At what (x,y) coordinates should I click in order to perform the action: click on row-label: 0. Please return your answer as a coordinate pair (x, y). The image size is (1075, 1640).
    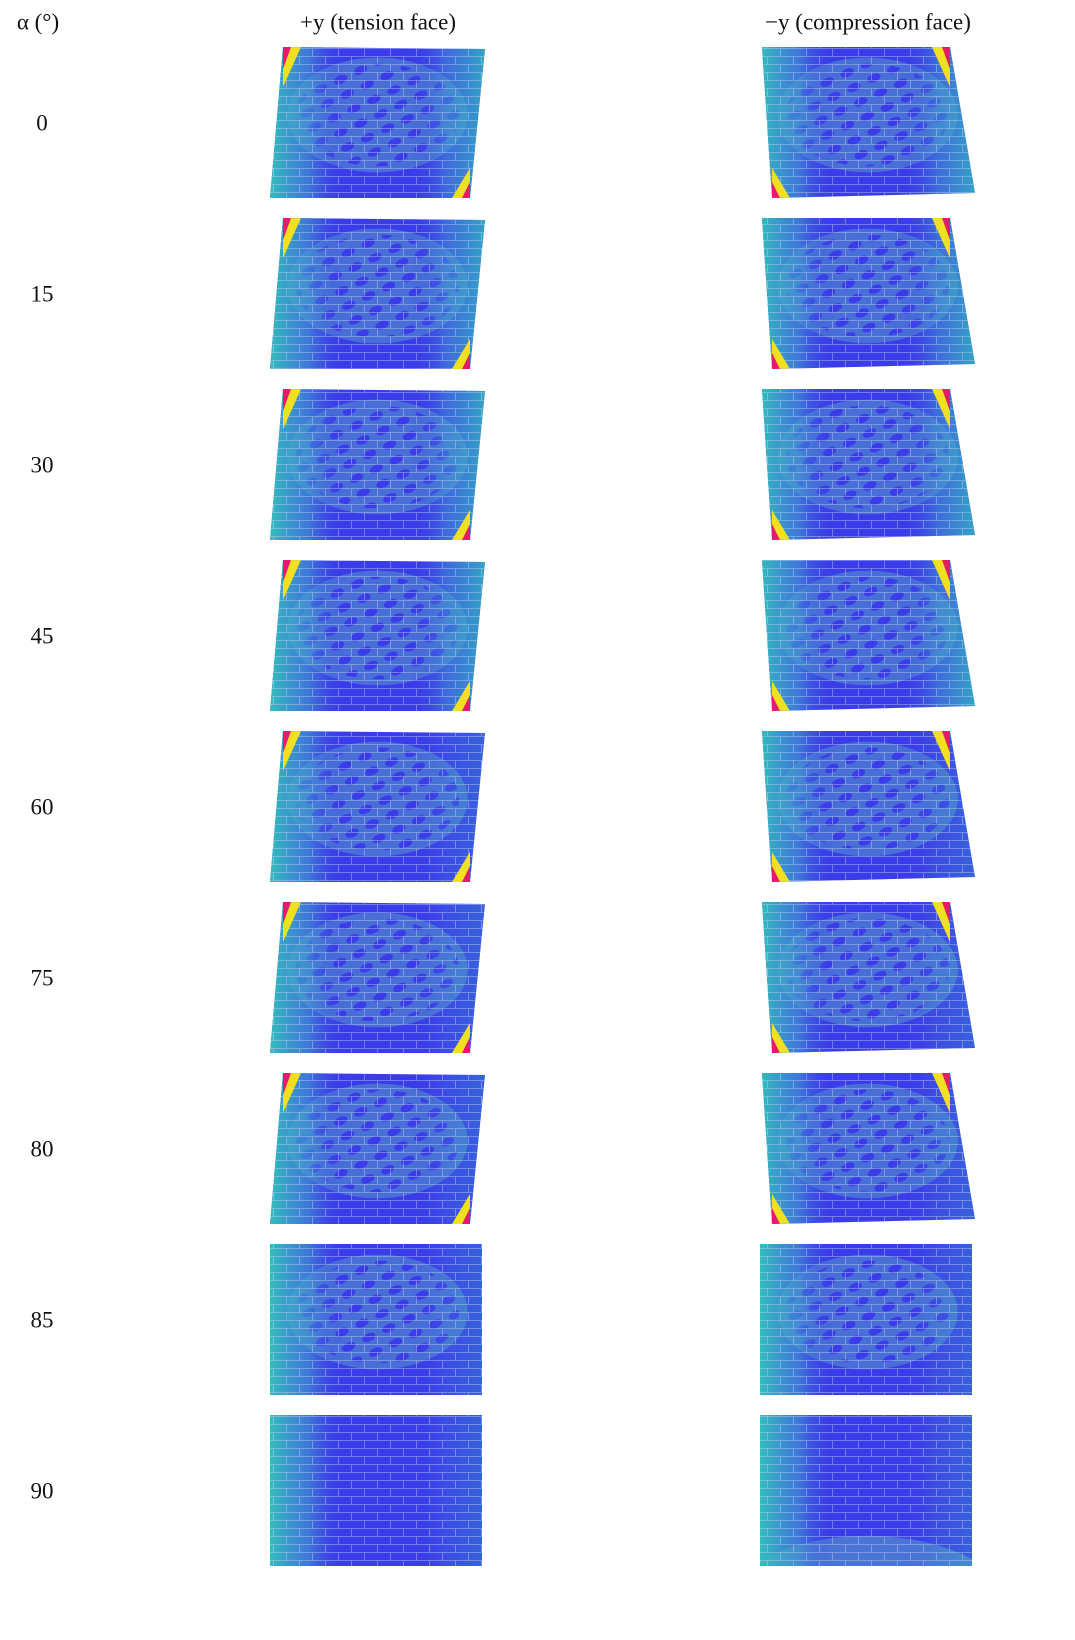
    Looking at the image, I should click on (42, 122).